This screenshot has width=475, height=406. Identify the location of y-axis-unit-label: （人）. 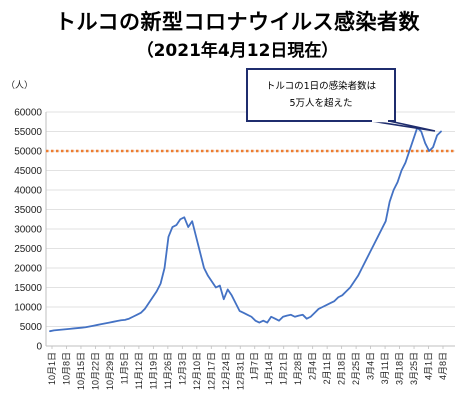
(19, 85).